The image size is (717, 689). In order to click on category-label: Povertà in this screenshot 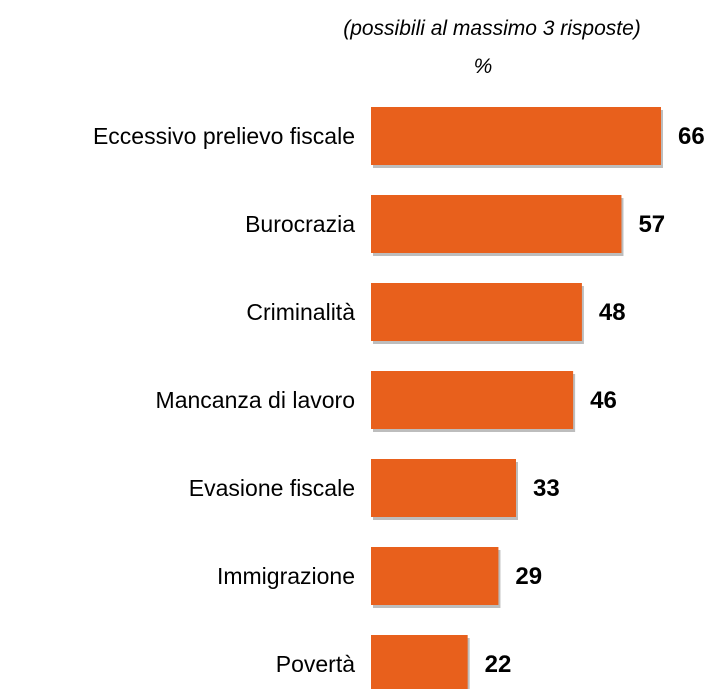, I will do `click(315, 664)`.